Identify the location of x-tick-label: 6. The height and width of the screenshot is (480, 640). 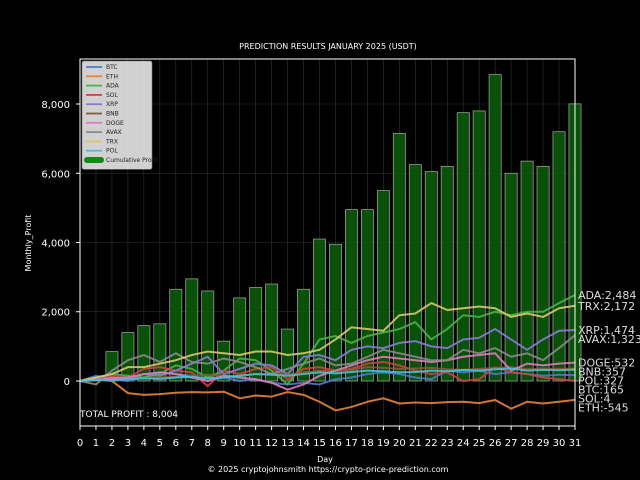
(176, 443).